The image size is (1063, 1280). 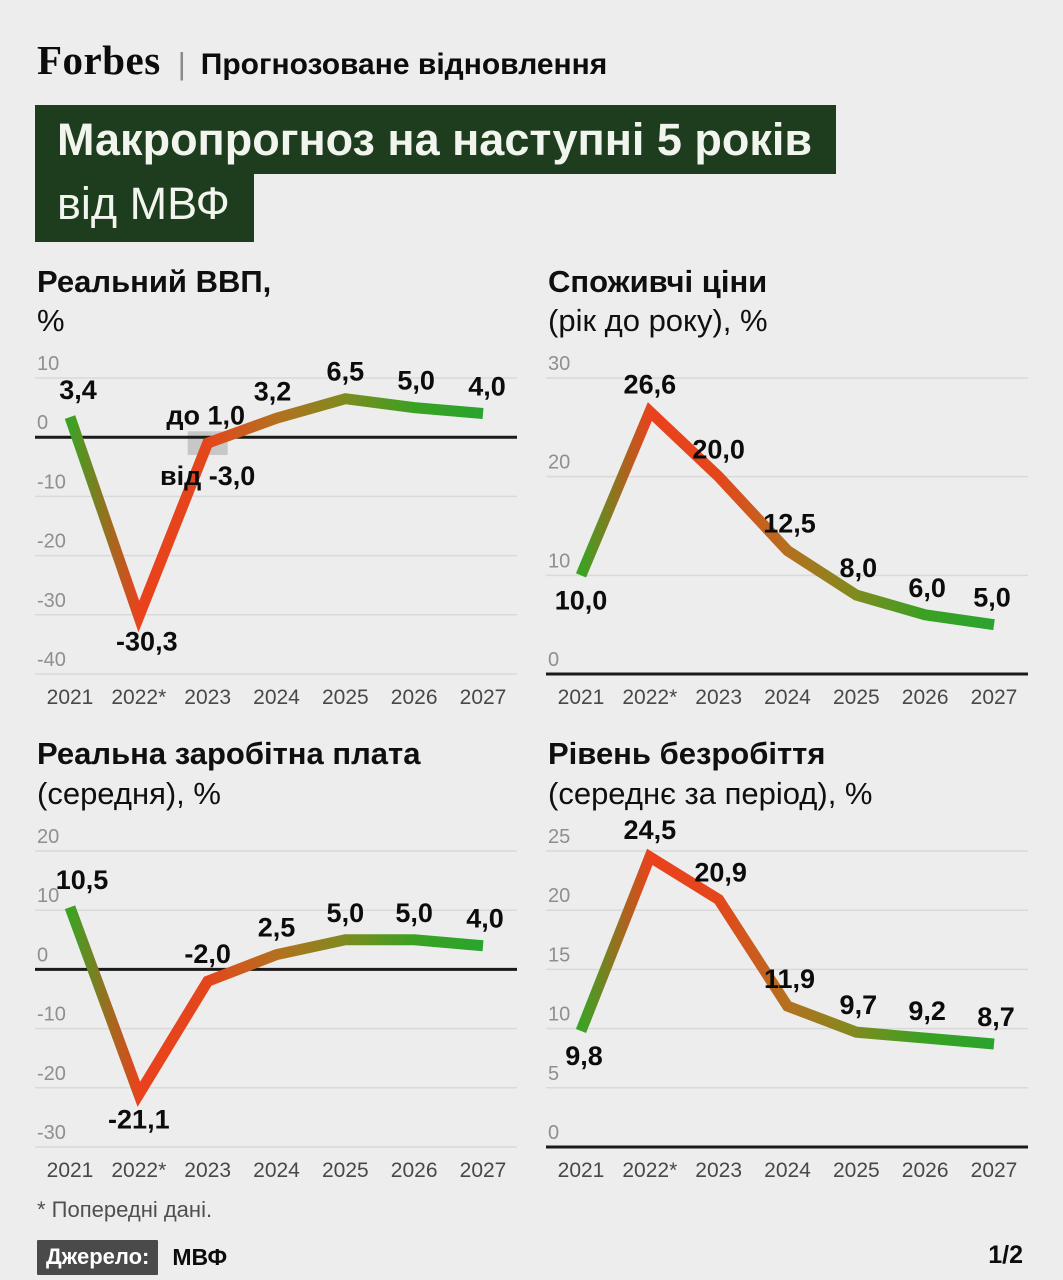 I want to click on page-indicator: 1/2, so click(x=1005, y=1255).